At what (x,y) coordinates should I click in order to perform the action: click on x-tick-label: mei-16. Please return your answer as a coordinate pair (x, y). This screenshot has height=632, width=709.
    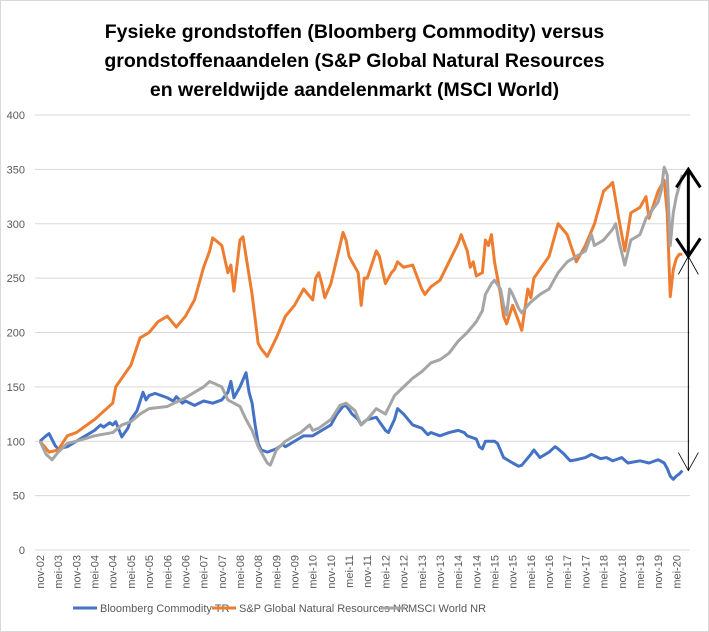
    Looking at the image, I should click on (532, 572).